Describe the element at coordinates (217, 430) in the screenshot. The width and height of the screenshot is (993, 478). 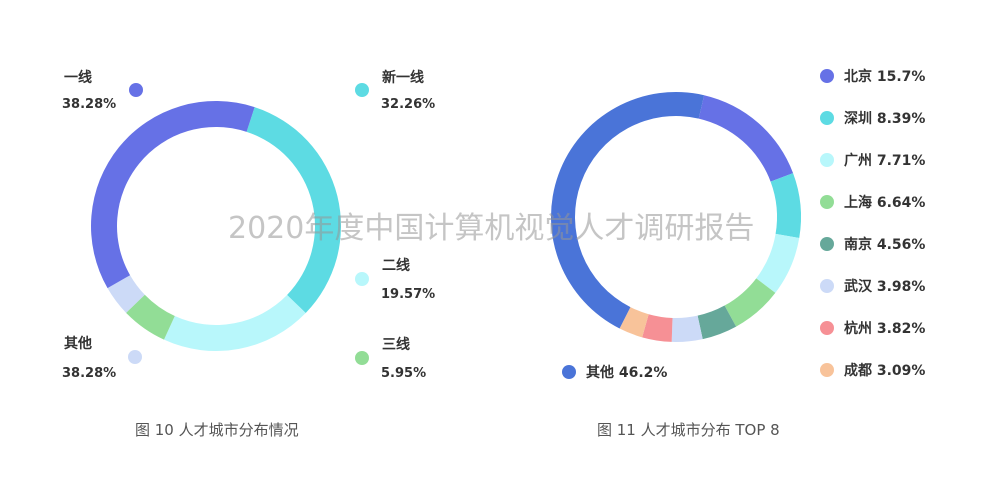
I see `caption-figure-10: 图 10 人才城市分布情况` at that location.